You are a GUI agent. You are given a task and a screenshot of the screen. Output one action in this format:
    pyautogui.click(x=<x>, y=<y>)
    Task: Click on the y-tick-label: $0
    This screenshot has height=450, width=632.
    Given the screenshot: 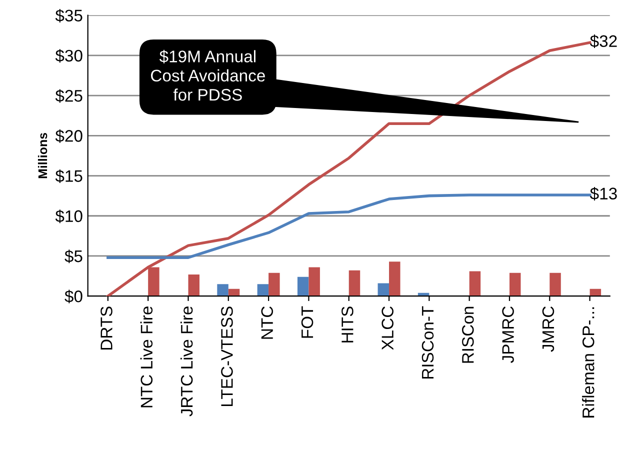 What is the action you would take?
    pyautogui.click(x=73, y=297)
    